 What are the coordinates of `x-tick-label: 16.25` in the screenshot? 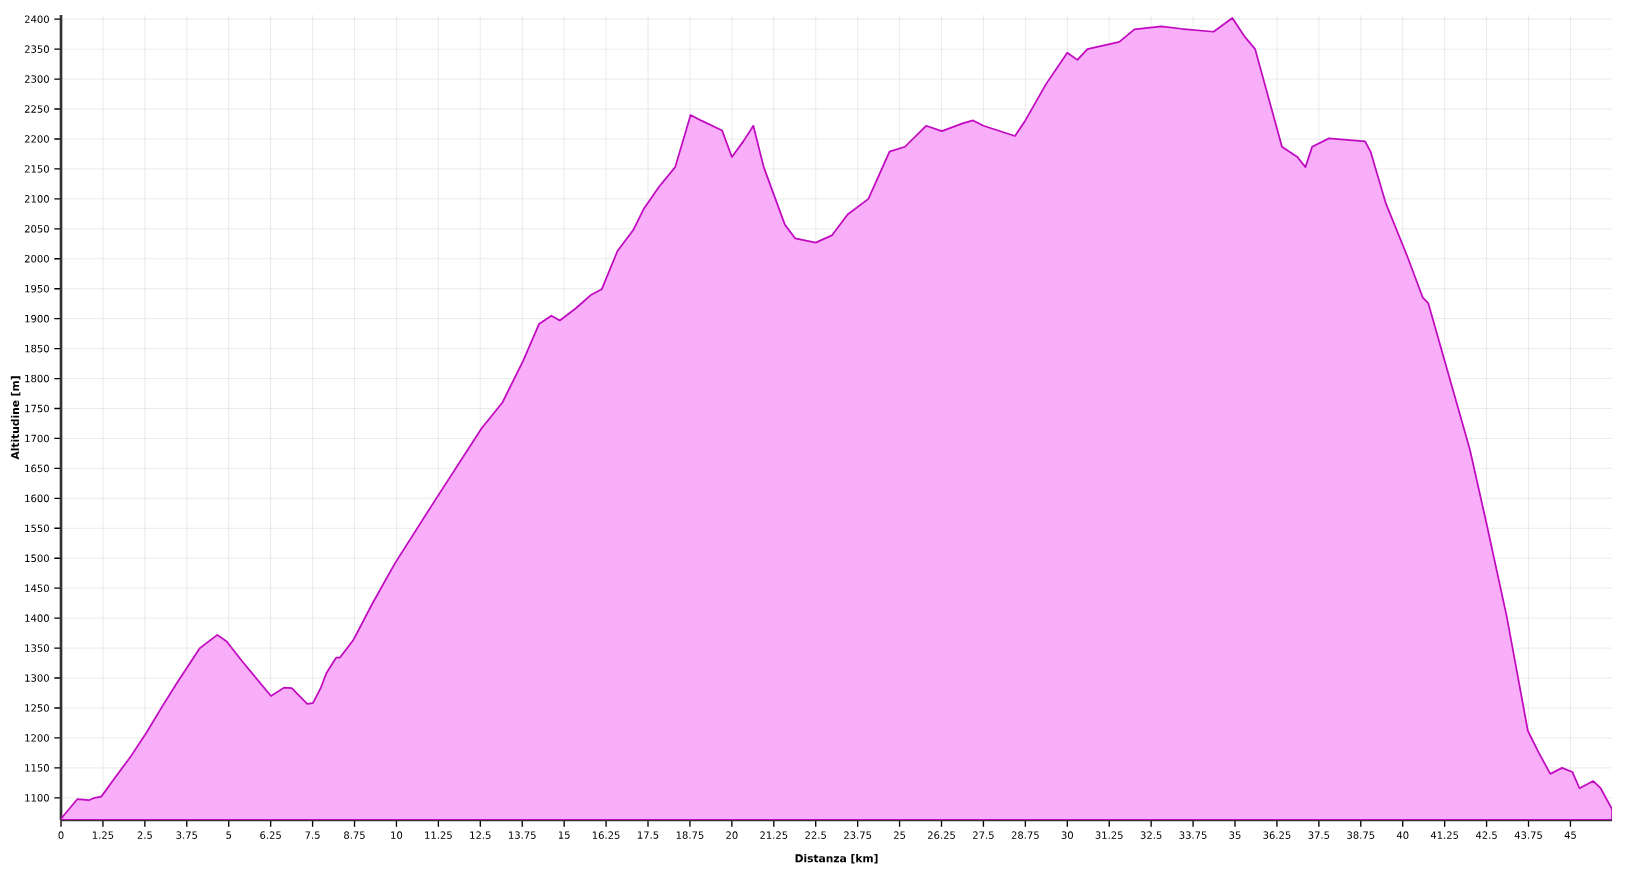 It's located at (606, 835).